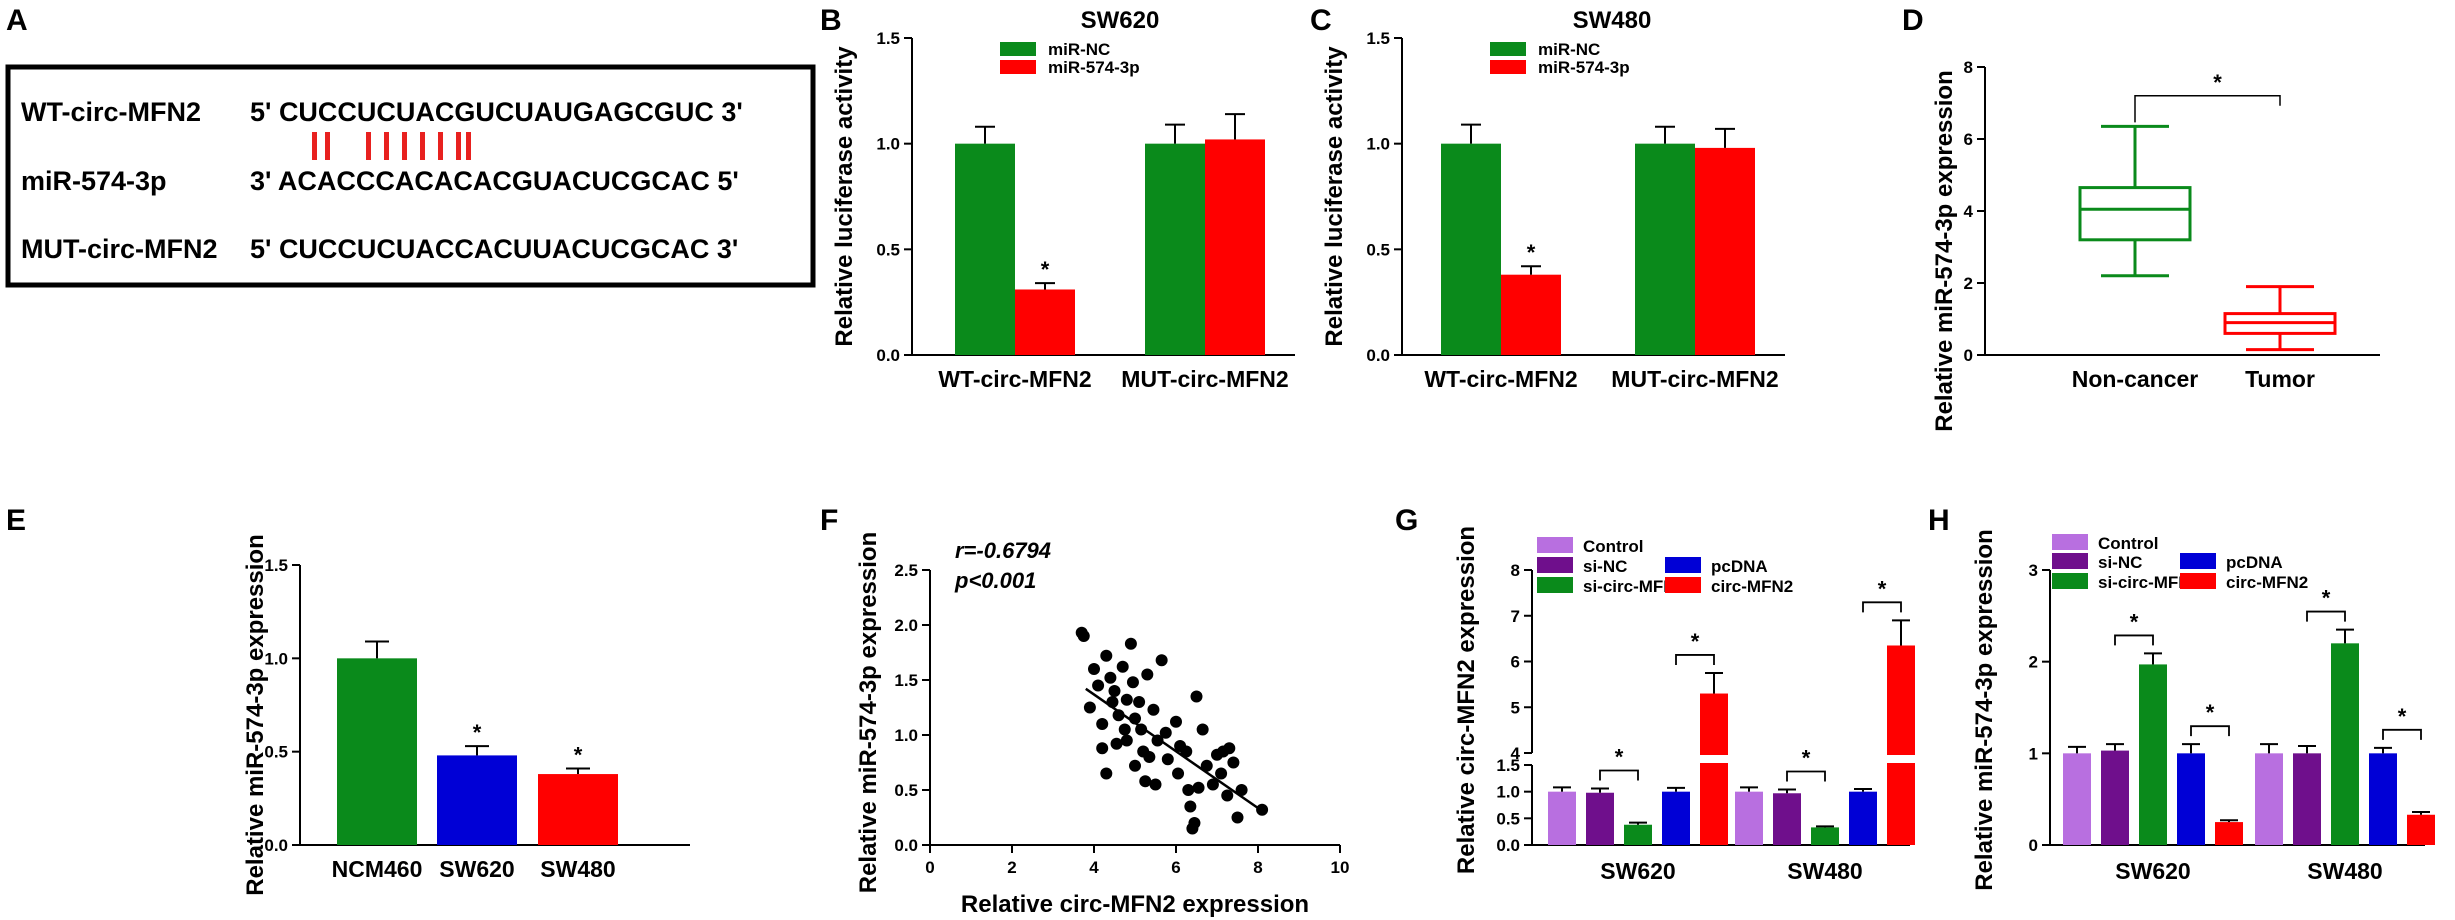 This screenshot has width=2455, height=920. I want to click on chart-h-bracket-star-0: *, so click(2134, 621).